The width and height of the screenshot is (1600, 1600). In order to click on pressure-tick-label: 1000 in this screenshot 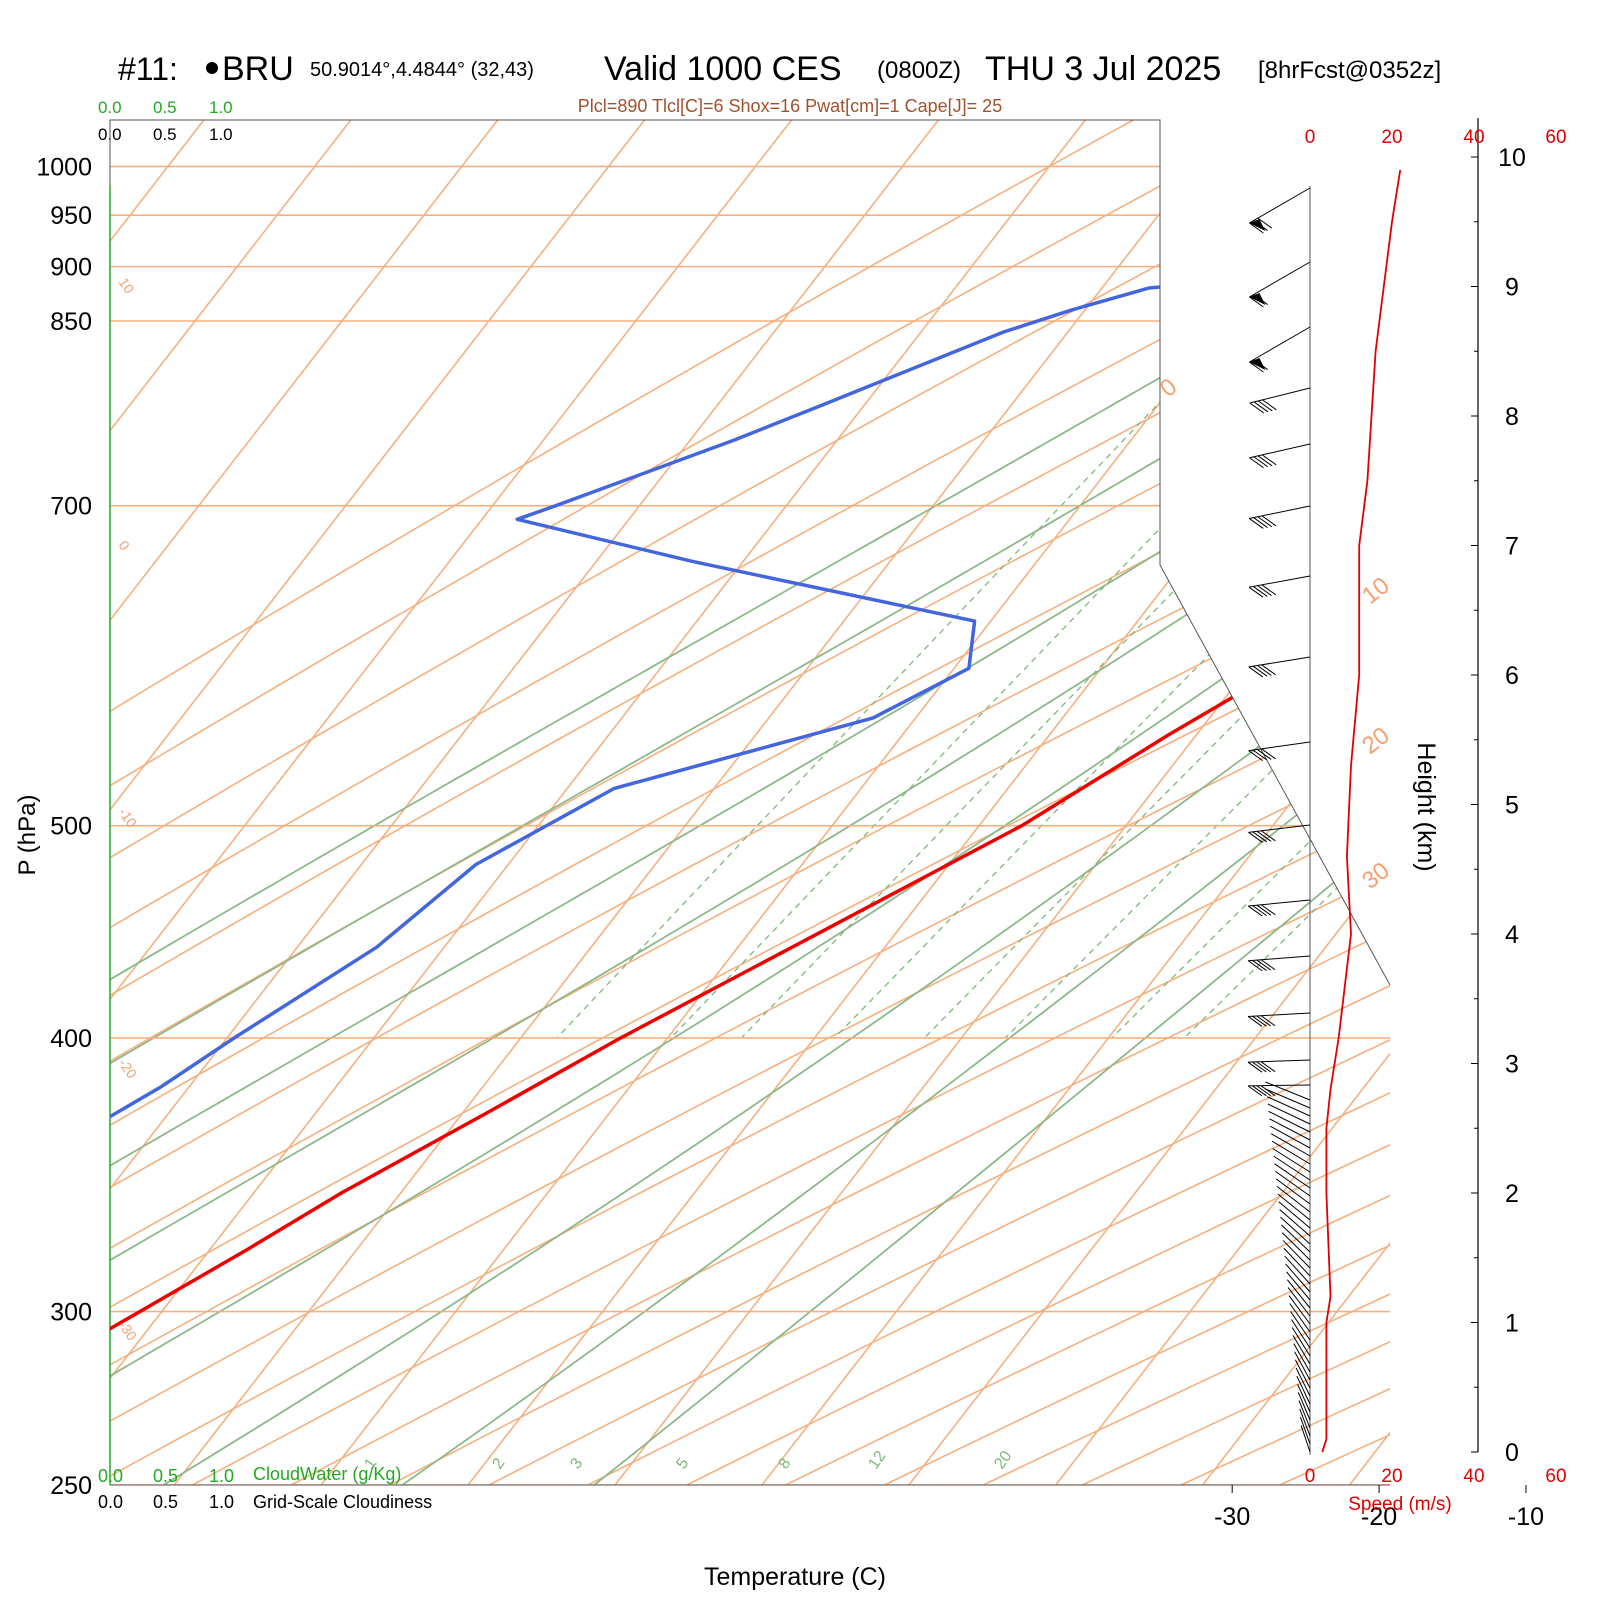, I will do `click(64, 167)`.